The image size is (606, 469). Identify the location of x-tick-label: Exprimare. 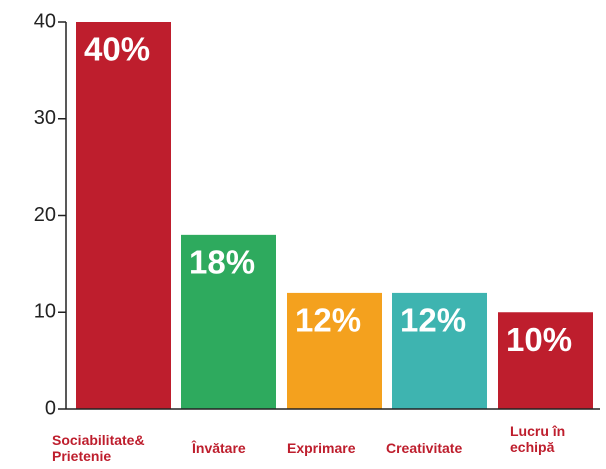
(321, 448).